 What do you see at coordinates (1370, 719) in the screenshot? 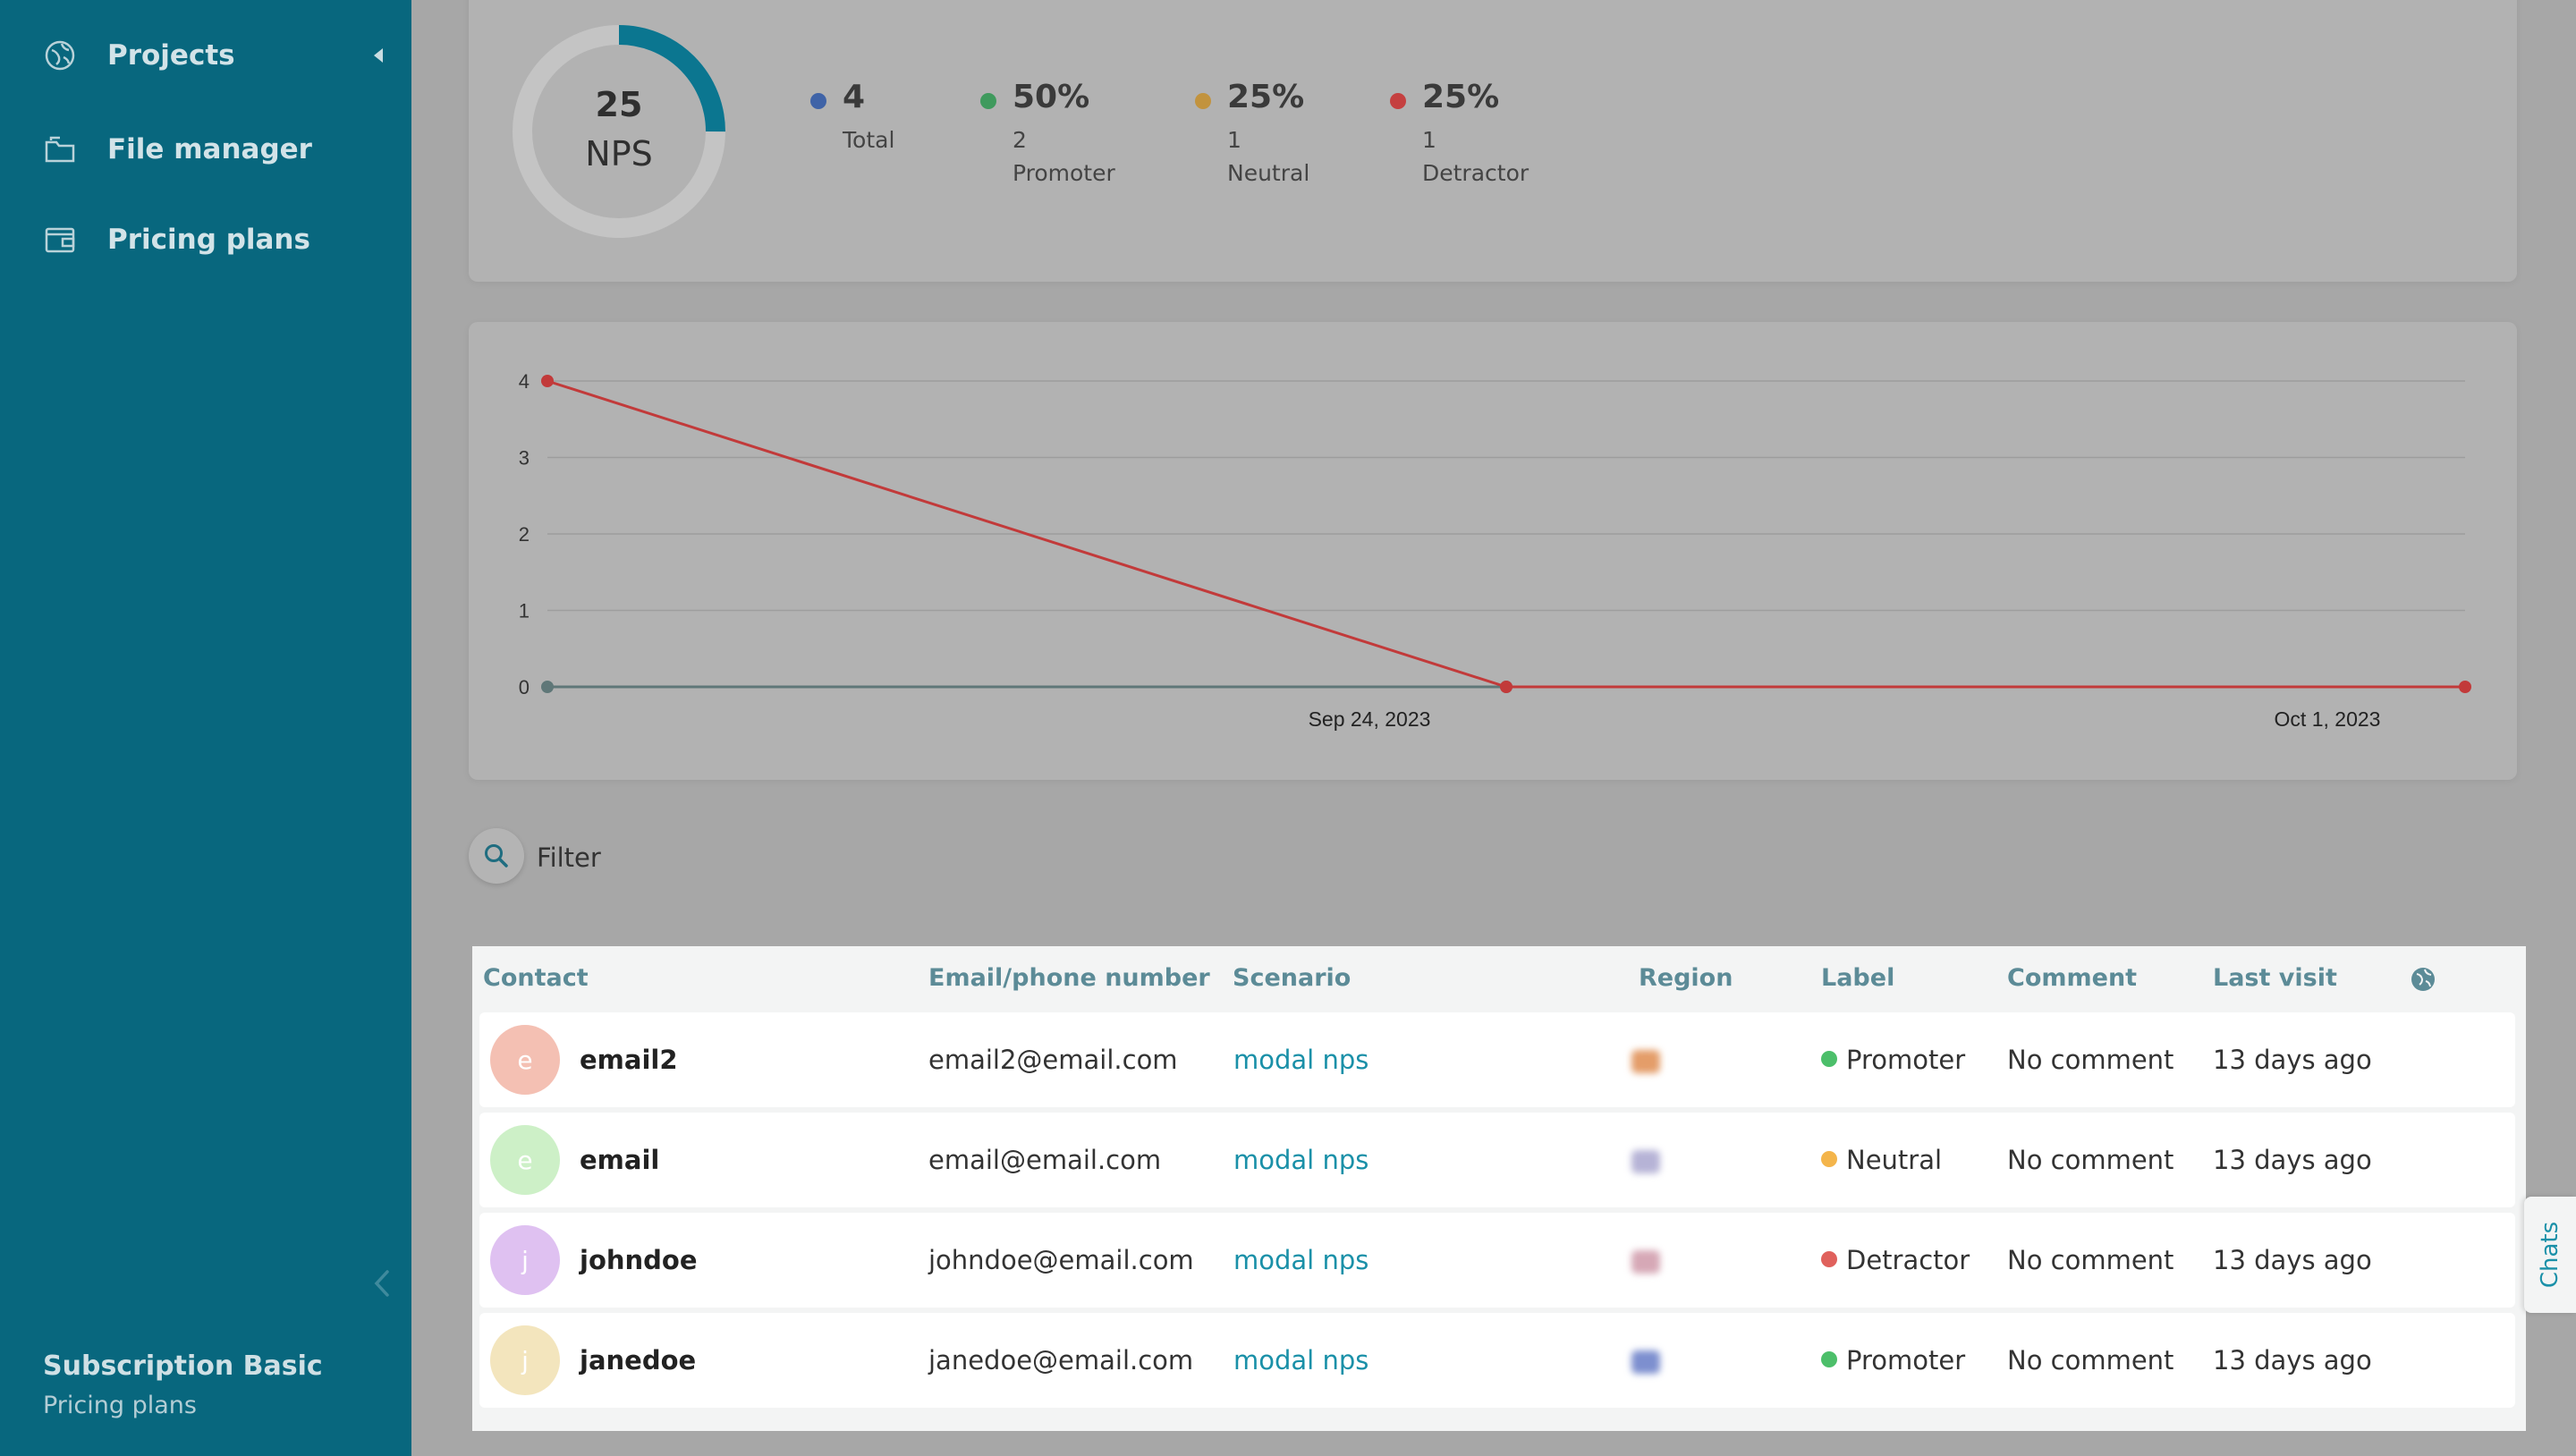
I see `x-tick-label: Sep 24, 2023` at bounding box center [1370, 719].